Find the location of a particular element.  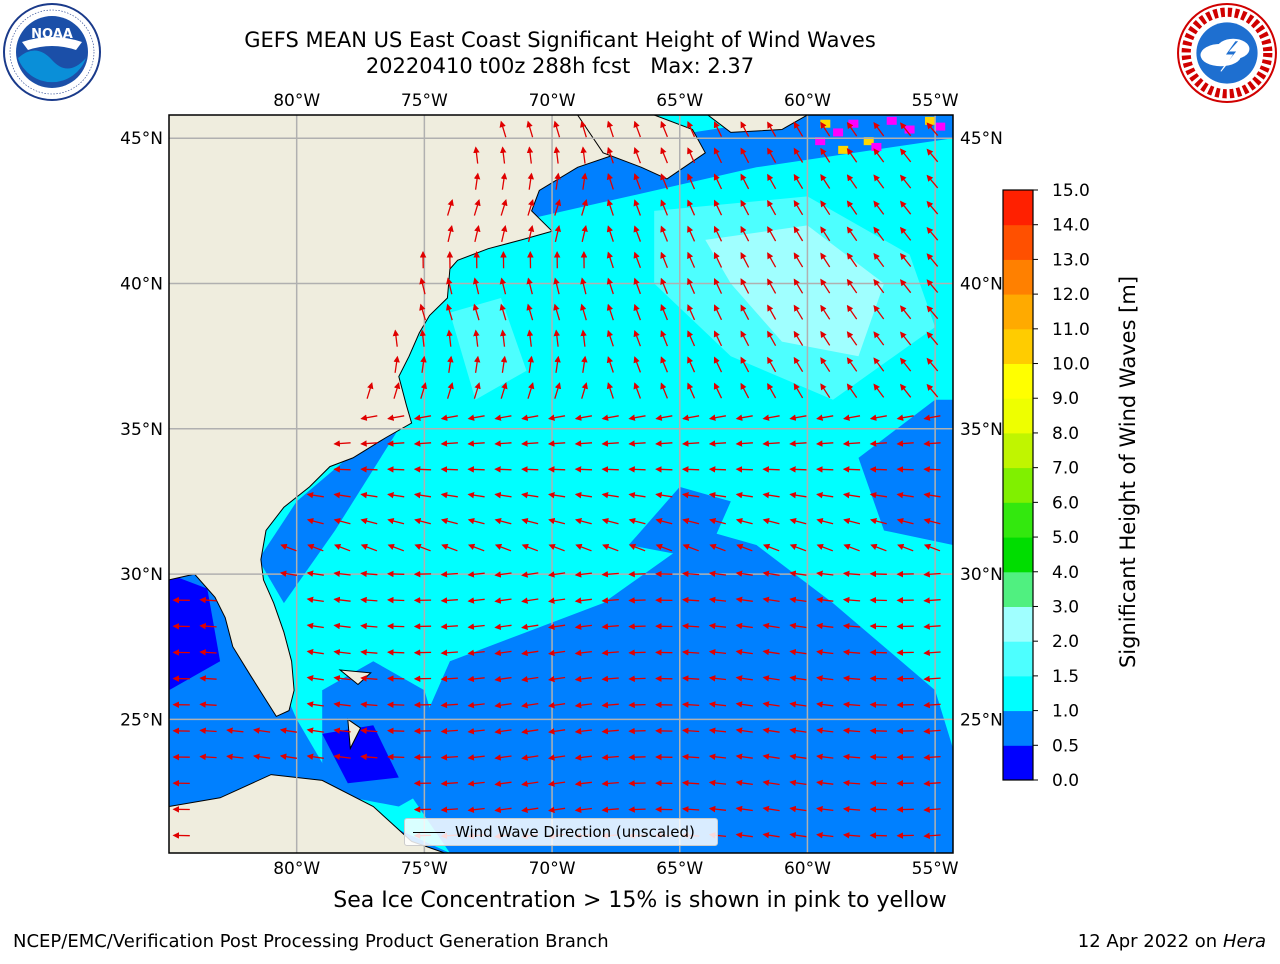

footer-machine: Hera is located at coordinates (1244, 941).